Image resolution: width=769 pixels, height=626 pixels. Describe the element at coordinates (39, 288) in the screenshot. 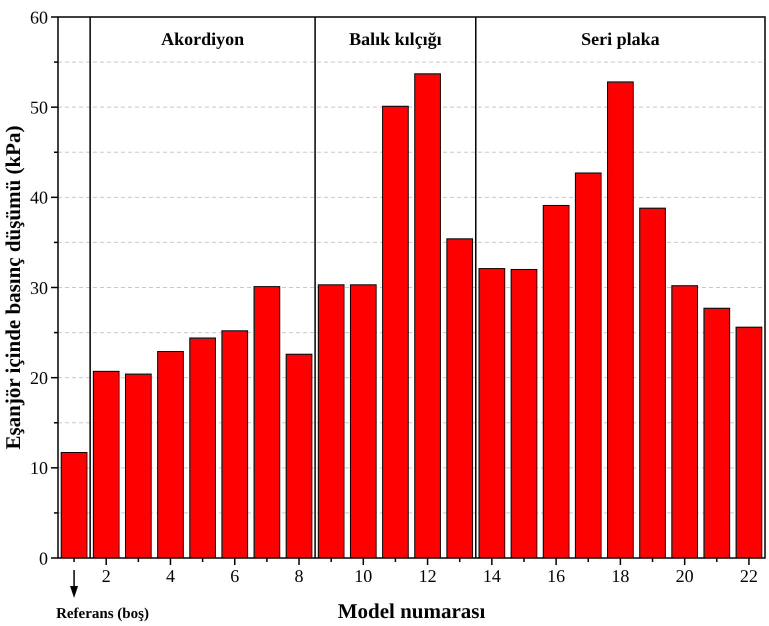

I see `y-tick-label: 30` at that location.